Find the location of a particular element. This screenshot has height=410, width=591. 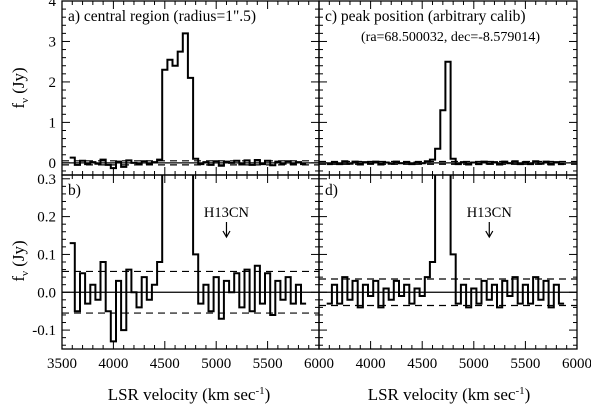

ytick-label-b--0.1: -0.1 is located at coordinates (44, 331).